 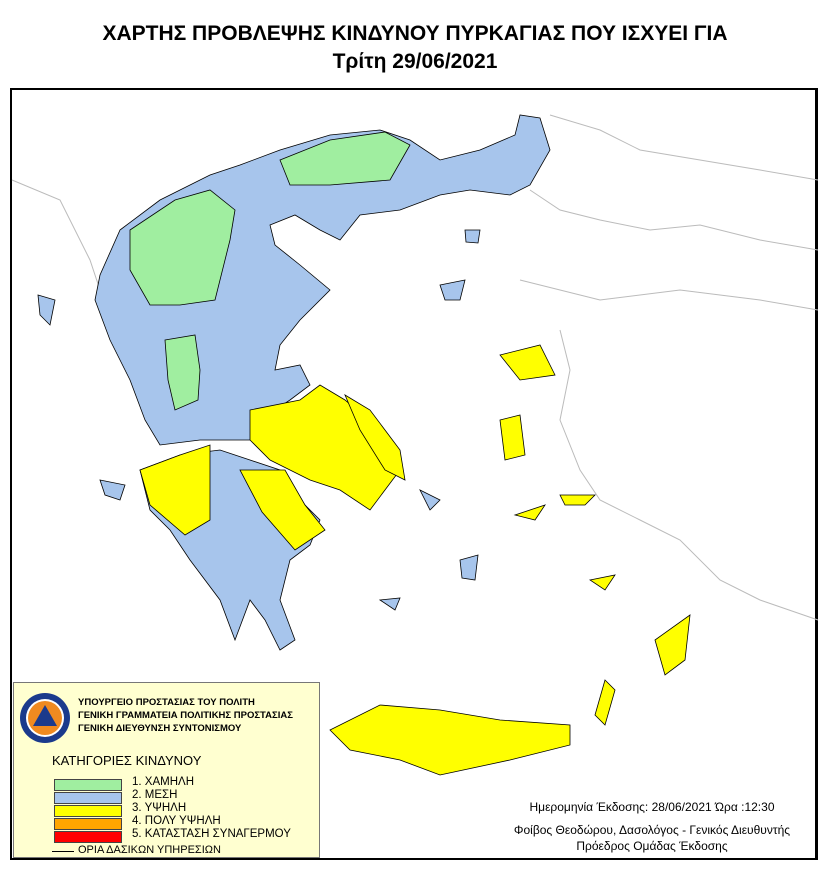 What do you see at coordinates (389, 604) in the screenshot?
I see `island-milos` at bounding box center [389, 604].